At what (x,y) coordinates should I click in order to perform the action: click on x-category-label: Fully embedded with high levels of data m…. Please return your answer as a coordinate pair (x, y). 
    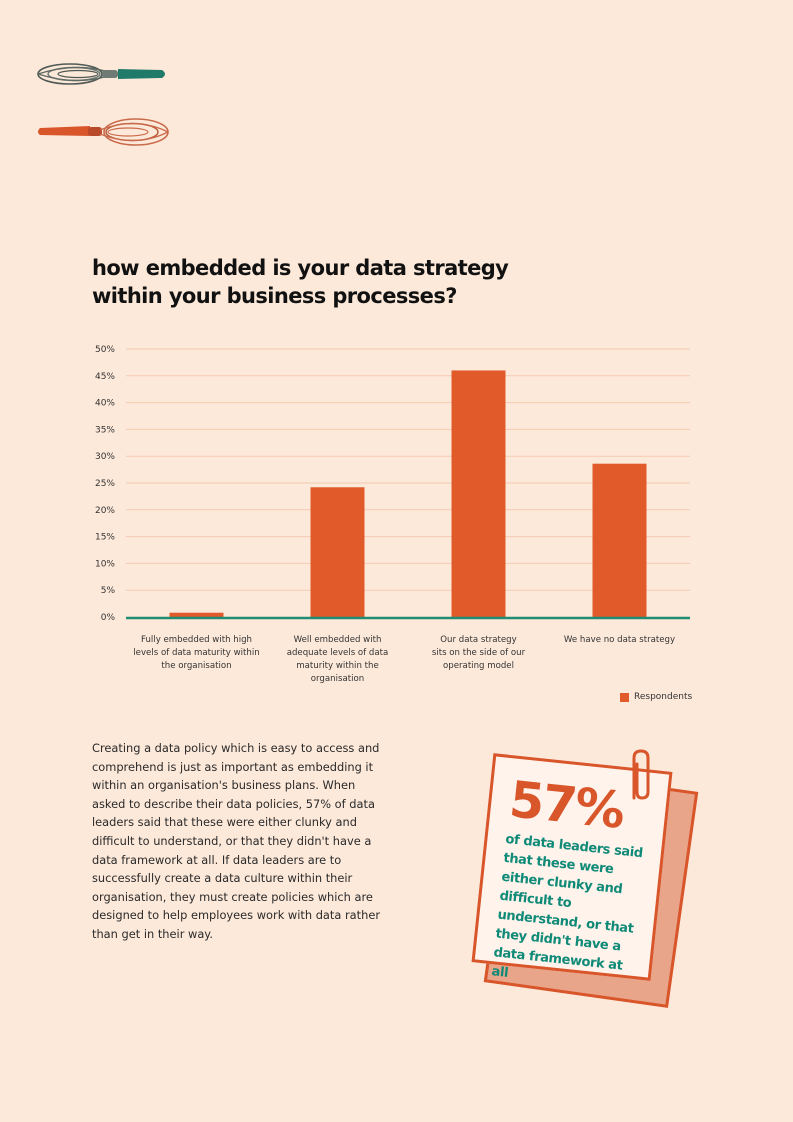
    Looking at the image, I should click on (196, 653).